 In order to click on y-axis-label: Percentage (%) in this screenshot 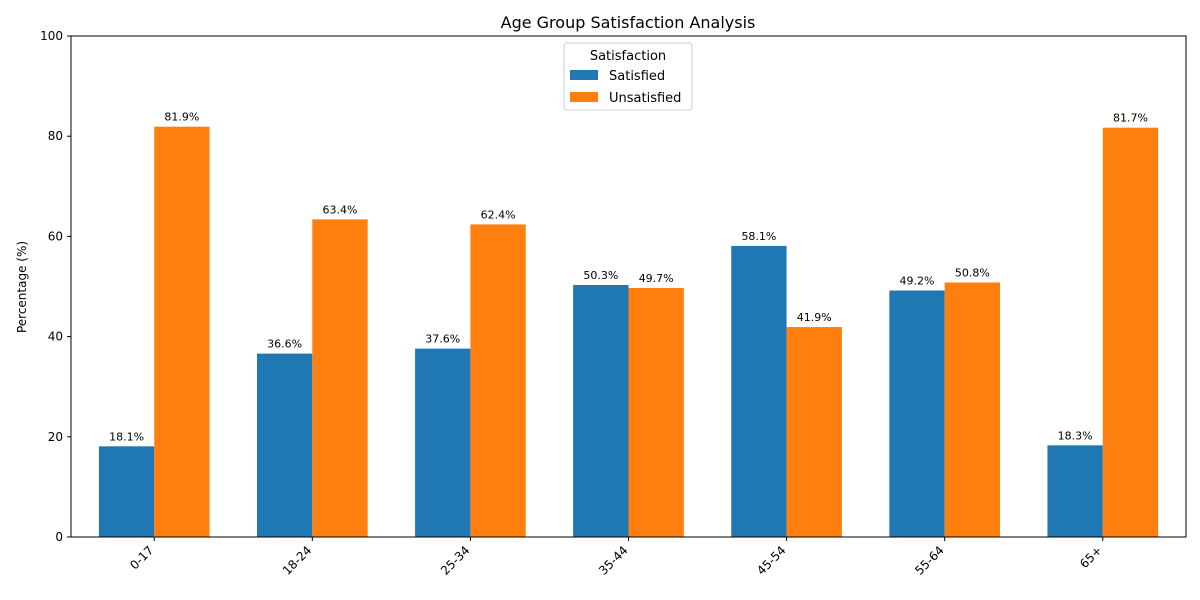, I will do `click(22, 287)`.